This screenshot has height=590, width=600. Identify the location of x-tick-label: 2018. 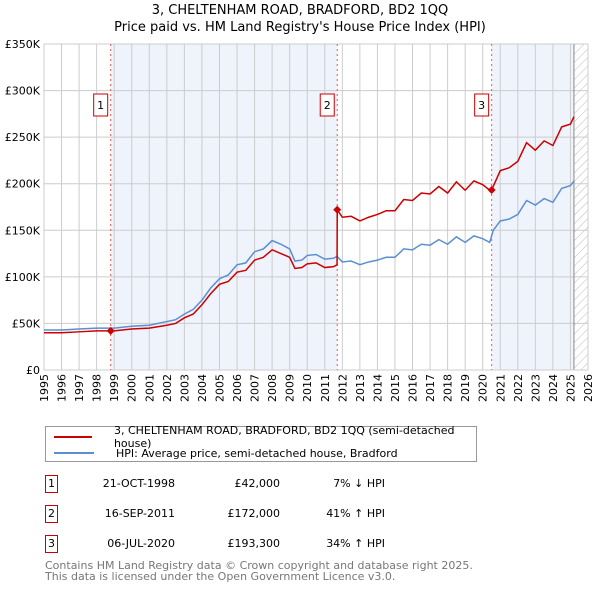
(448, 388).